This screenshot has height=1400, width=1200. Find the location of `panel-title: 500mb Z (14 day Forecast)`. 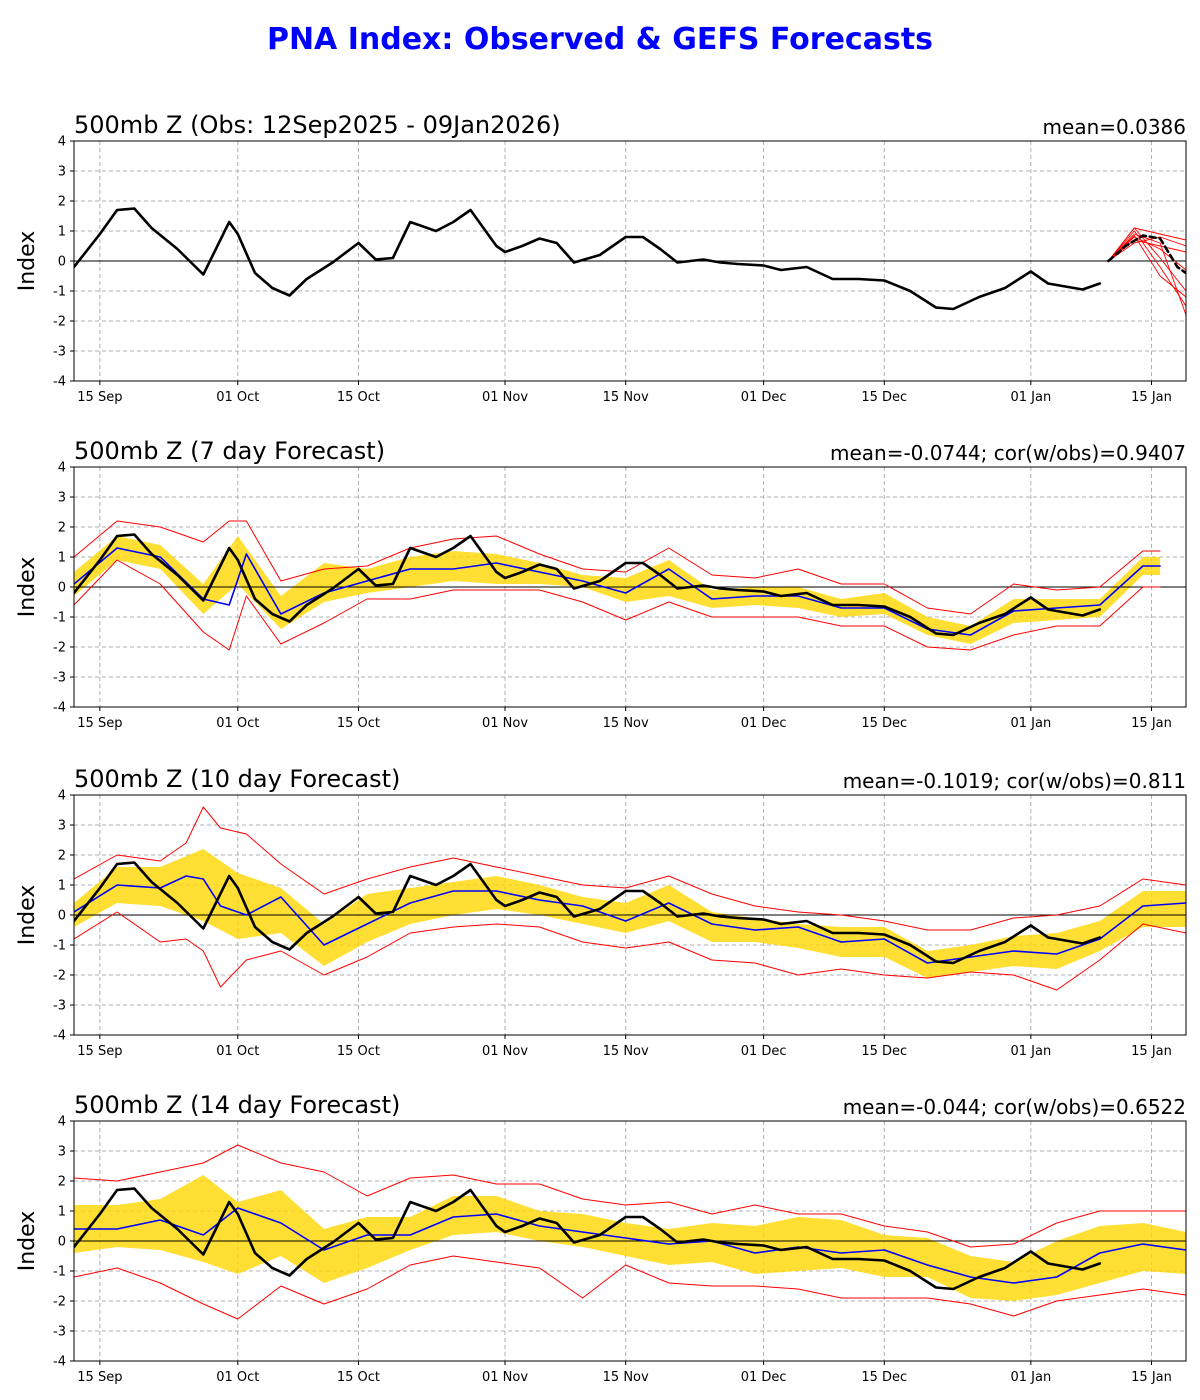

panel-title: 500mb Z (14 day Forecast) is located at coordinates (237, 1105).